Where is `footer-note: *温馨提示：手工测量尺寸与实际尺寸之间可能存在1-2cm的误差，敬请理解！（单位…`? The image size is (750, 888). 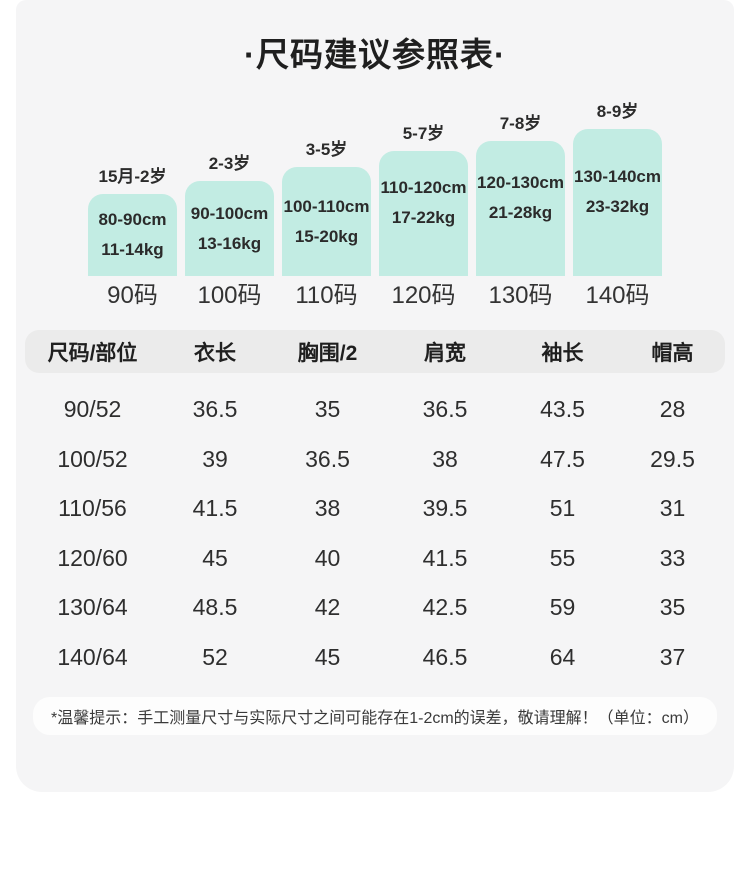 footer-note: *温馨提示：手工测量尺寸与实际尺寸之间可能存在1-2cm的误差，敬请理解！（单位… is located at coordinates (375, 716).